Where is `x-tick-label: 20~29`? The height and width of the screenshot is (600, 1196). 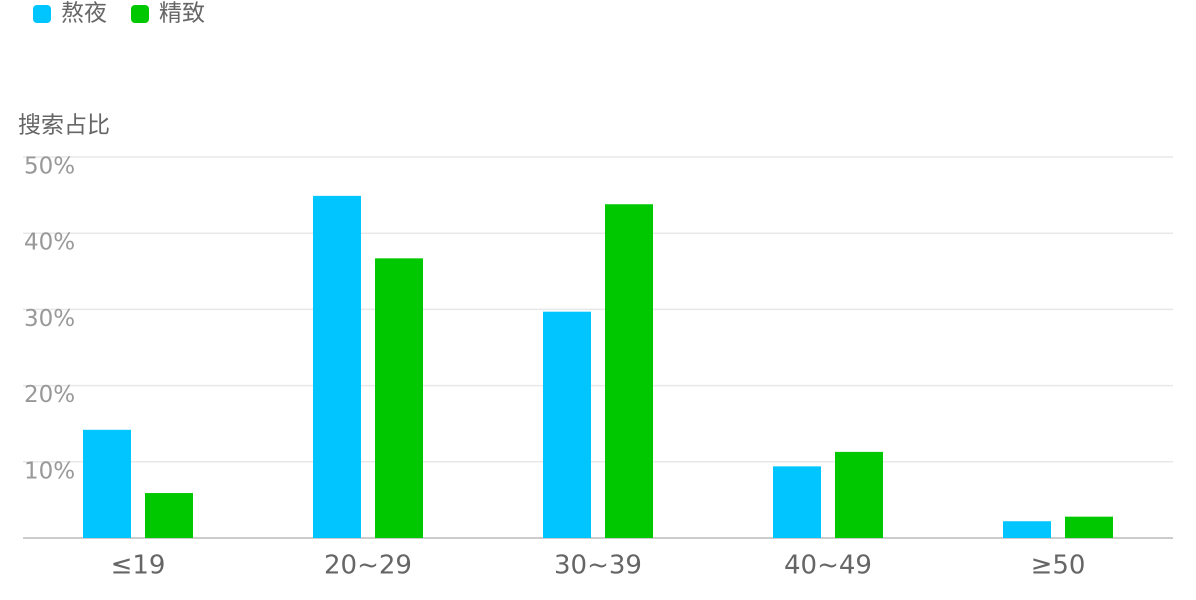 x-tick-label: 20~29 is located at coordinates (368, 566).